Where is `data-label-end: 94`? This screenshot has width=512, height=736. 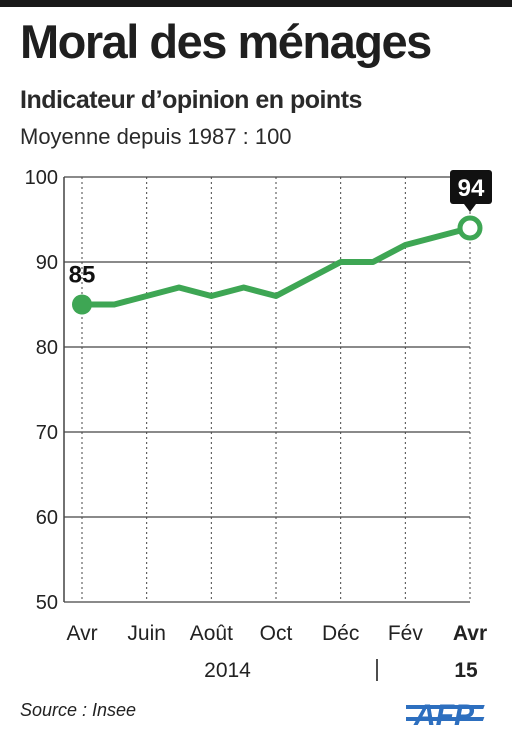 data-label-end: 94 is located at coordinates (471, 188).